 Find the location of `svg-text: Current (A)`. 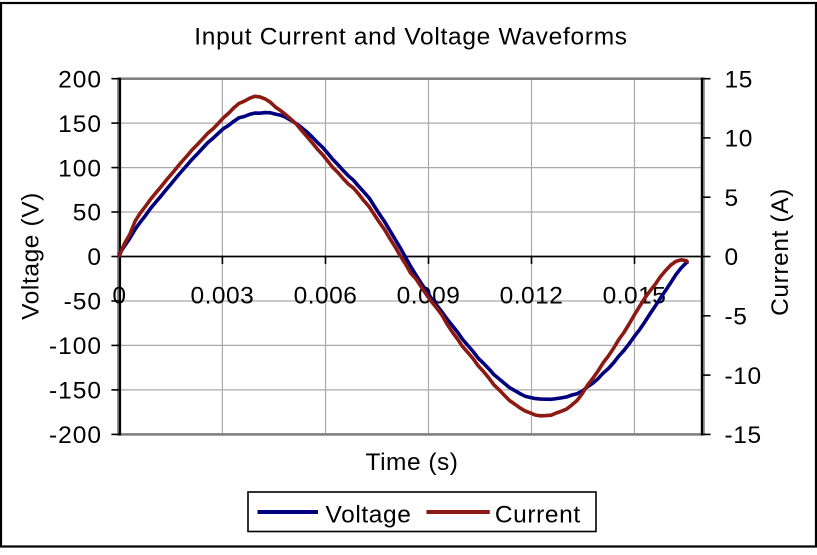

svg-text: Current (A) is located at coordinates (780, 252).